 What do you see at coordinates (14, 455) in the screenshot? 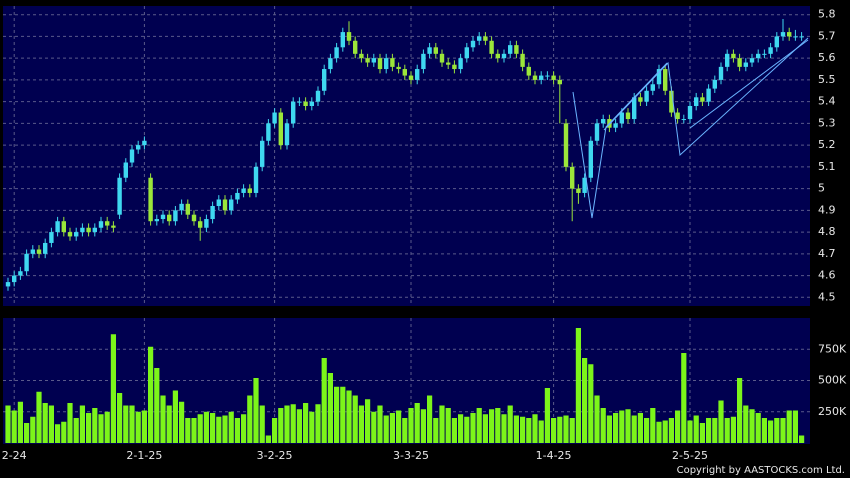
I see `x-tick-label: 2-24` at bounding box center [14, 455].